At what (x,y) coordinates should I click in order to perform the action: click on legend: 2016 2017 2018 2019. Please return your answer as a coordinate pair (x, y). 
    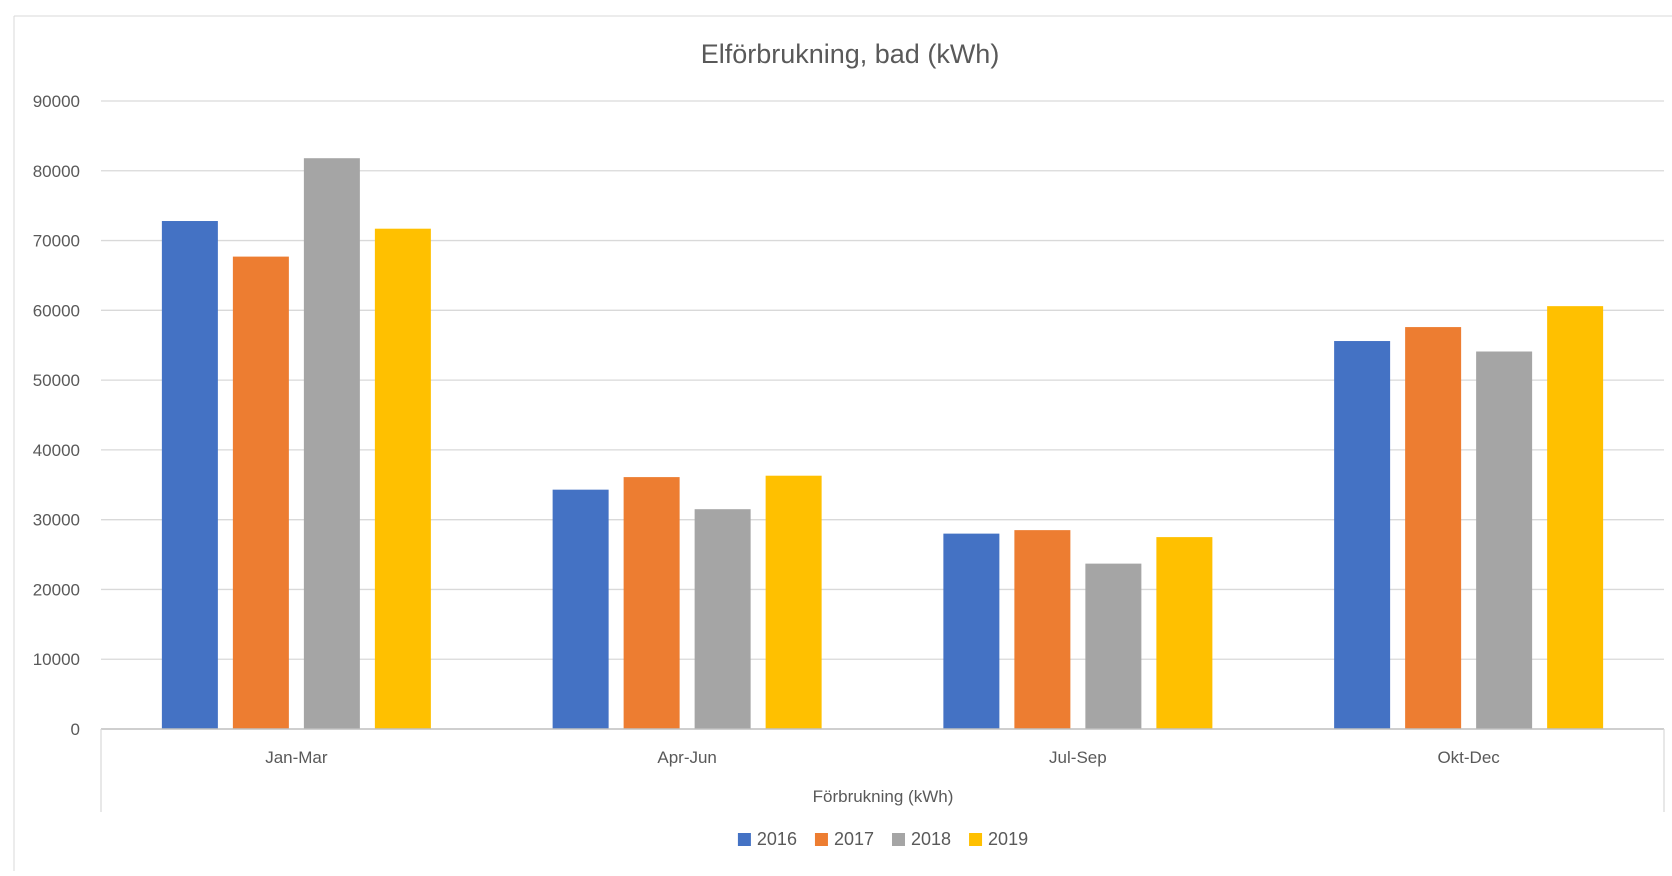
    Looking at the image, I should click on (882, 839).